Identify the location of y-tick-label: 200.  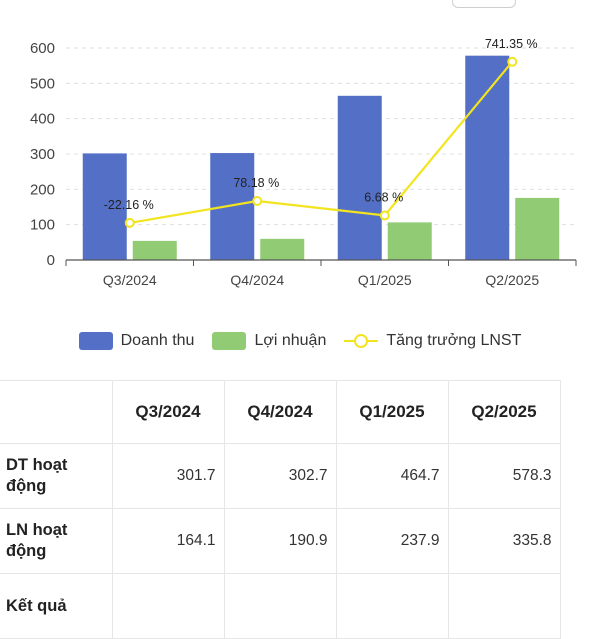
(42, 189).